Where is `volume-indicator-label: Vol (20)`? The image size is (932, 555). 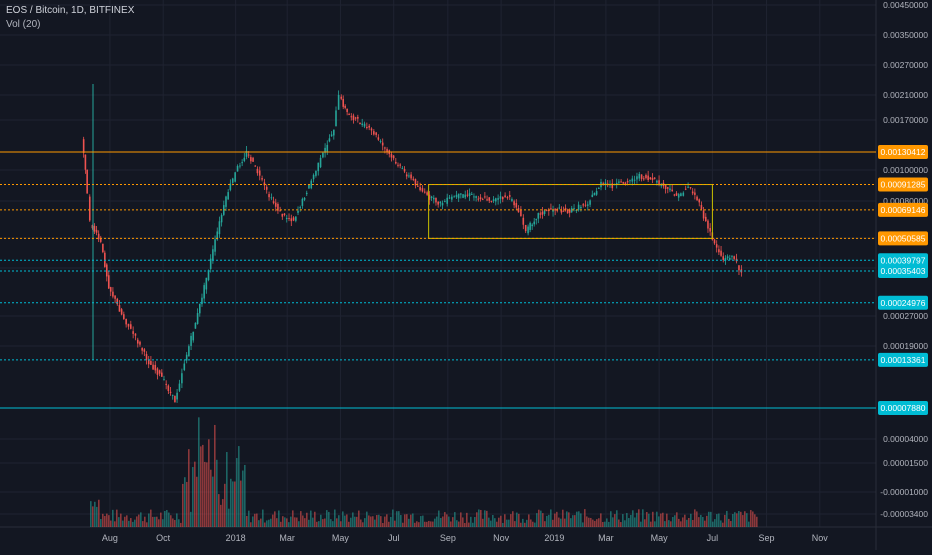 volume-indicator-label: Vol (20) is located at coordinates (23, 24).